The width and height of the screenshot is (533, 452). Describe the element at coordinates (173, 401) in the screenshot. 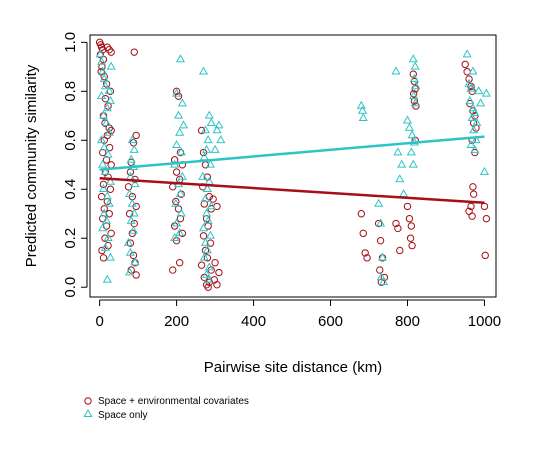

I see `legend-label-space-env: Space + environmental covariates` at that location.